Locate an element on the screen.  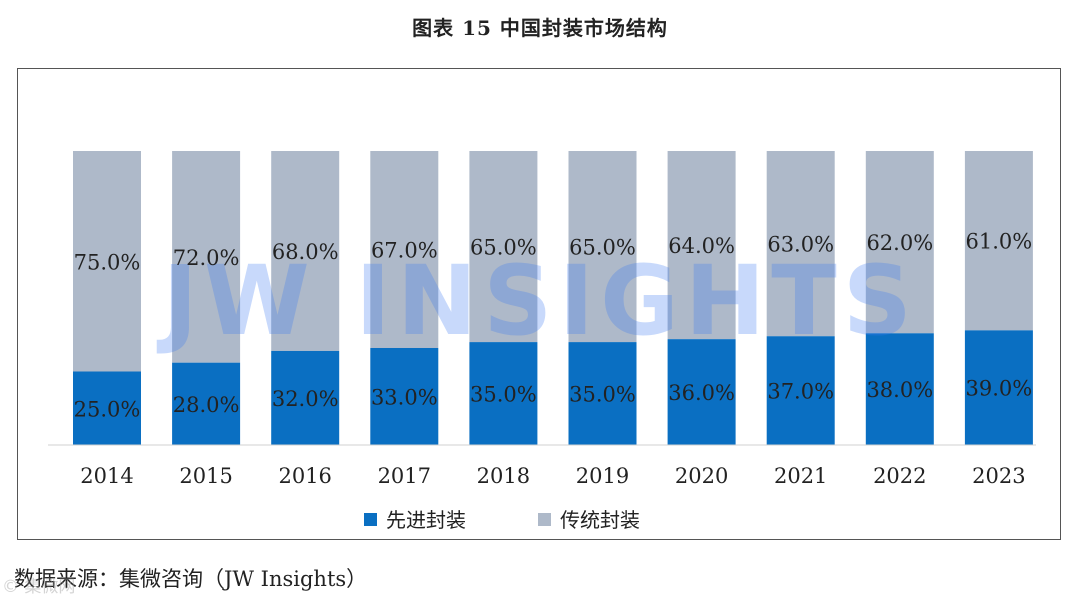
bar-traditional-2016 is located at coordinates (305, 251).